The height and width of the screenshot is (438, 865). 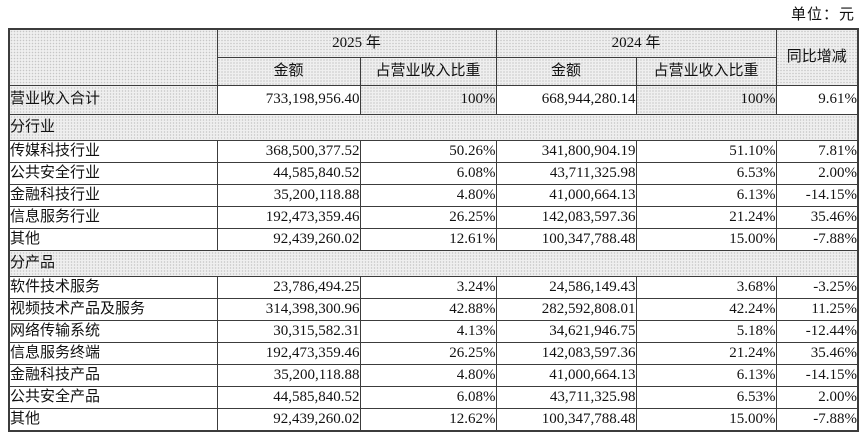 What do you see at coordinates (428, 287) in the screenshot?
I see `ratio-2025-cell: 3.24%` at bounding box center [428, 287].